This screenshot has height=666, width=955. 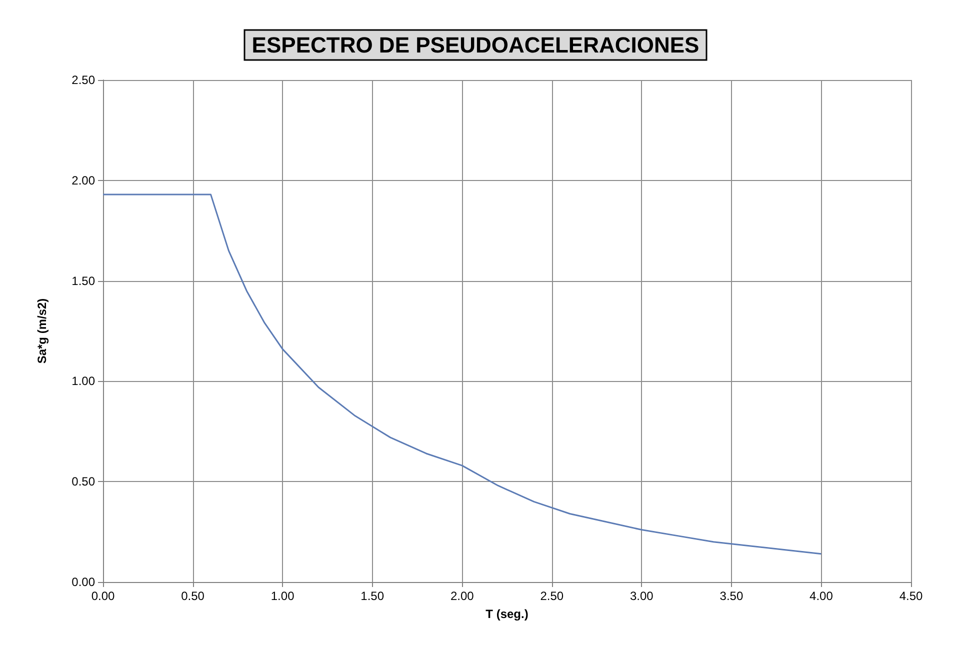 What do you see at coordinates (822, 596) in the screenshot?
I see `x-tick-label: 4.00` at bounding box center [822, 596].